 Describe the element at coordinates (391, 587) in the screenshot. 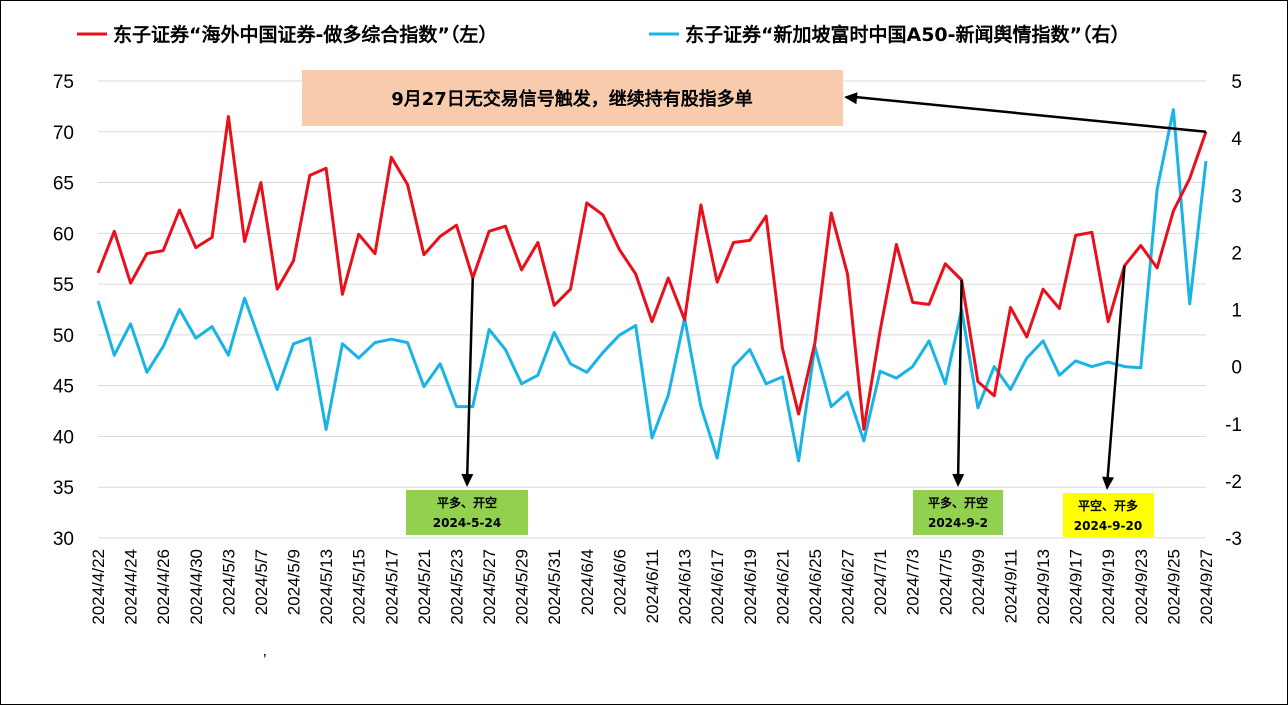

I see `x-tick-label: 2024/5/17` at that location.